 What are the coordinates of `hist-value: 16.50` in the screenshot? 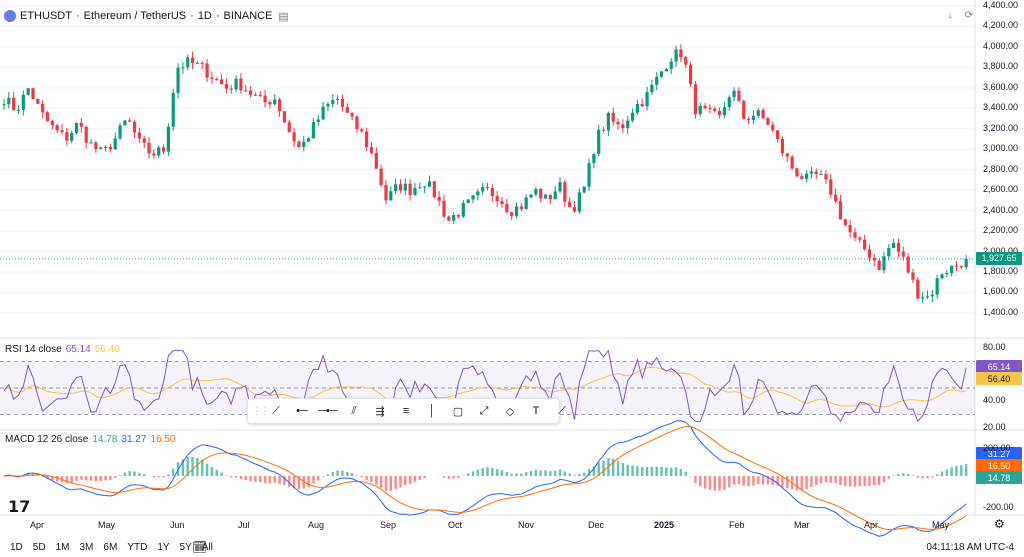 It's located at (163, 439).